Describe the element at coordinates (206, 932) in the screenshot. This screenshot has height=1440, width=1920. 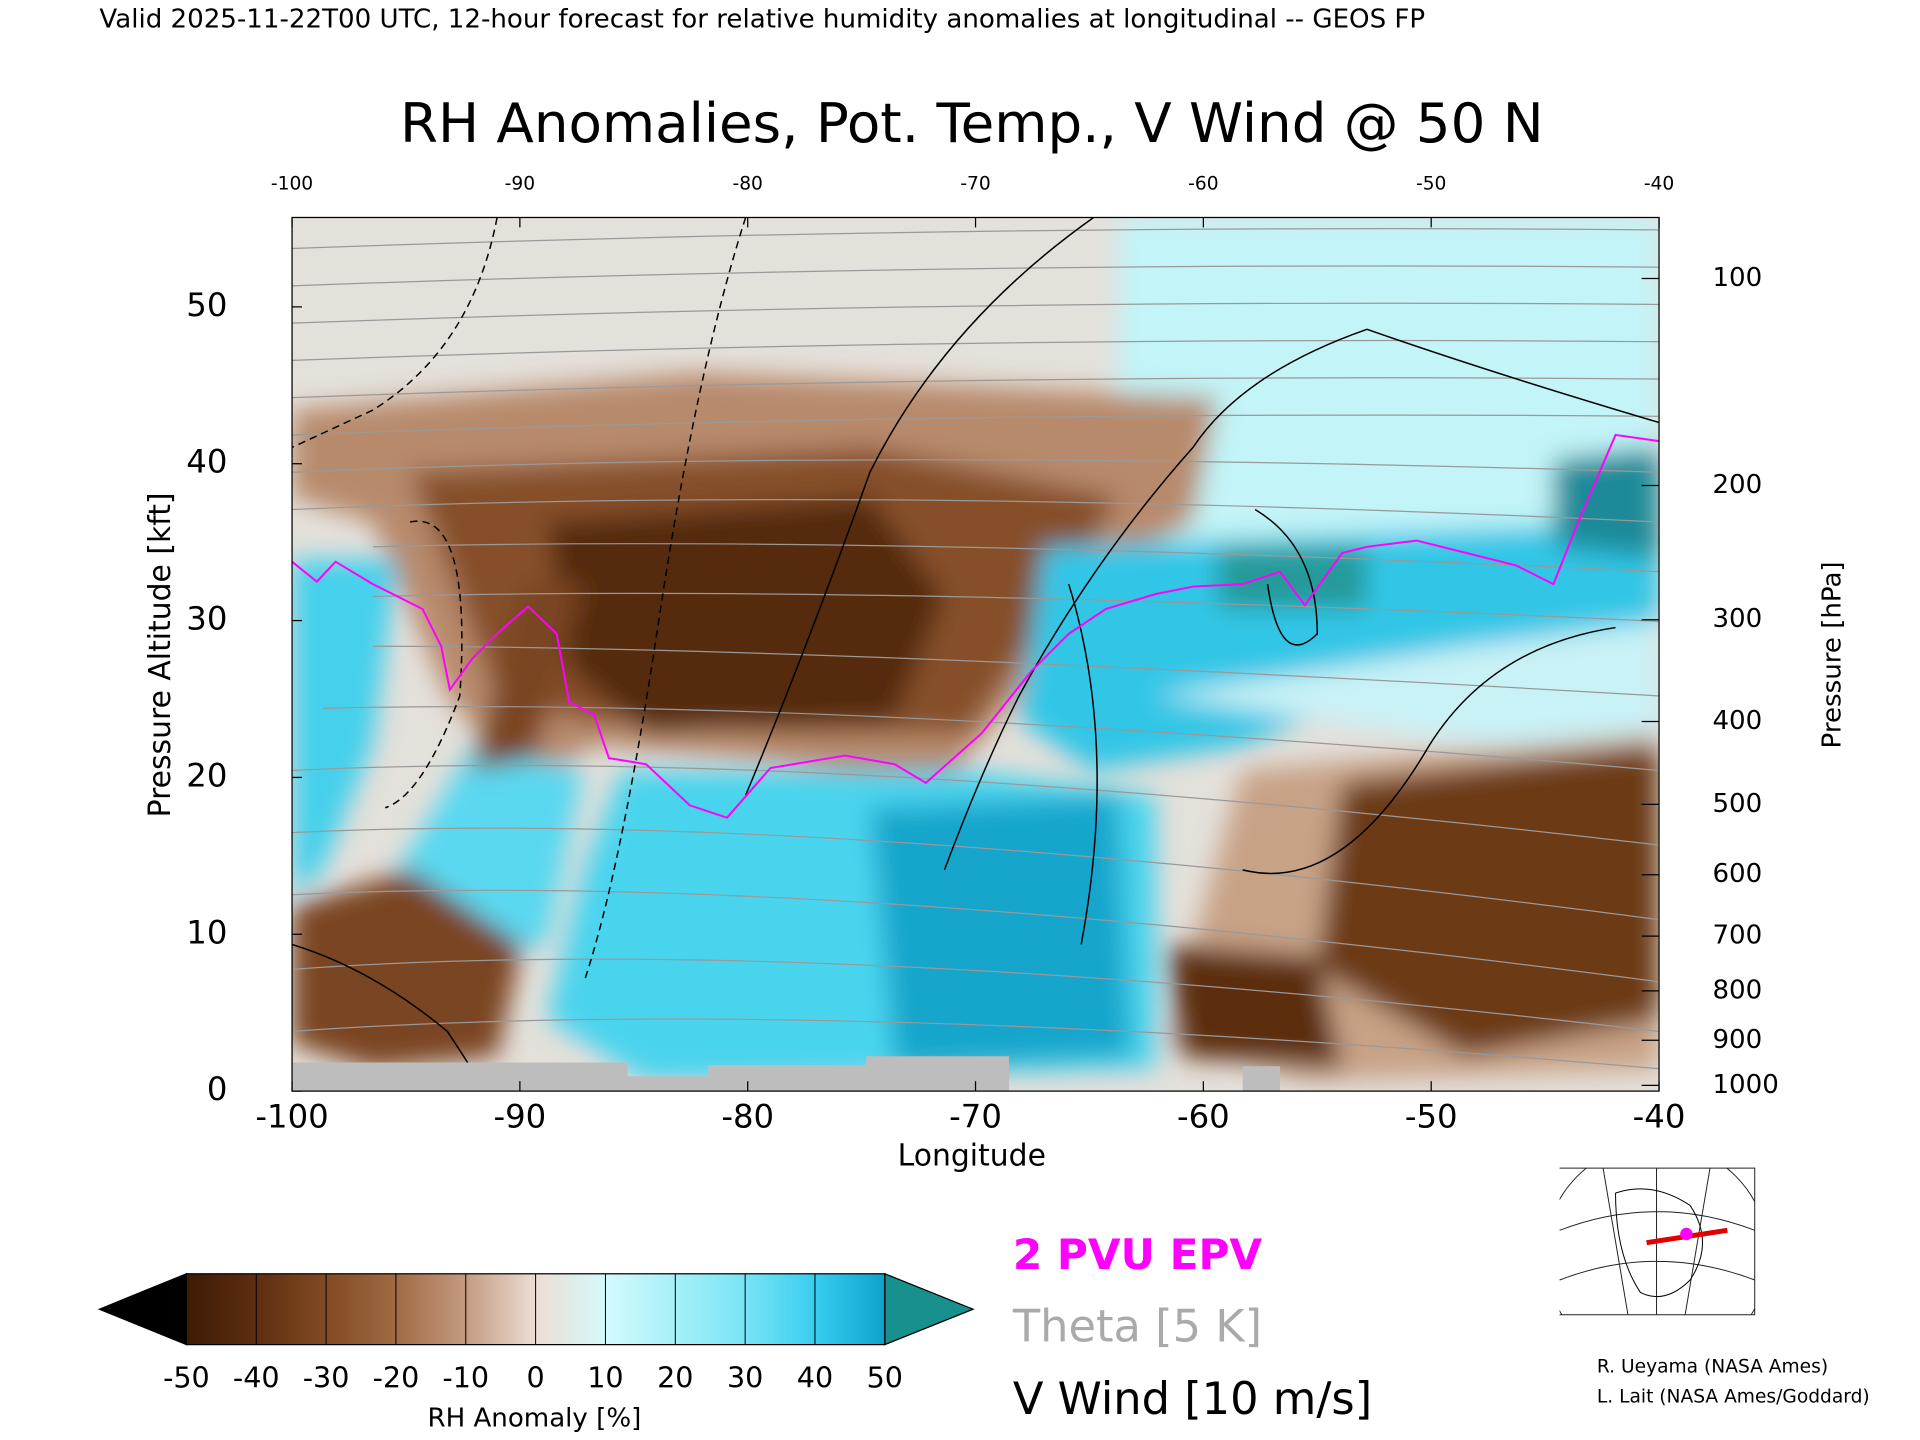
I see `y-tick-label: 10` at that location.